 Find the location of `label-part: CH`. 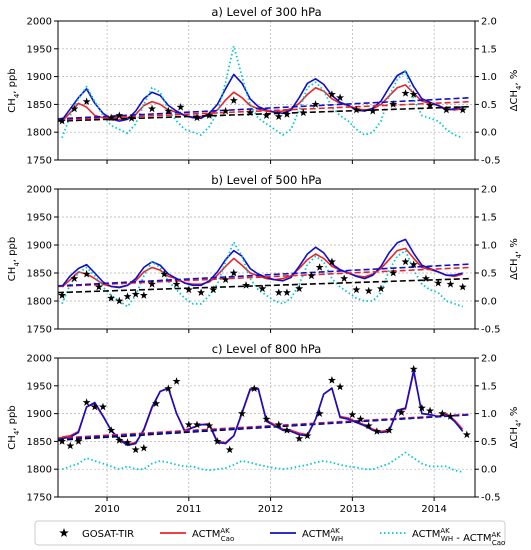

label-part: CH is located at coordinates (12, 442).